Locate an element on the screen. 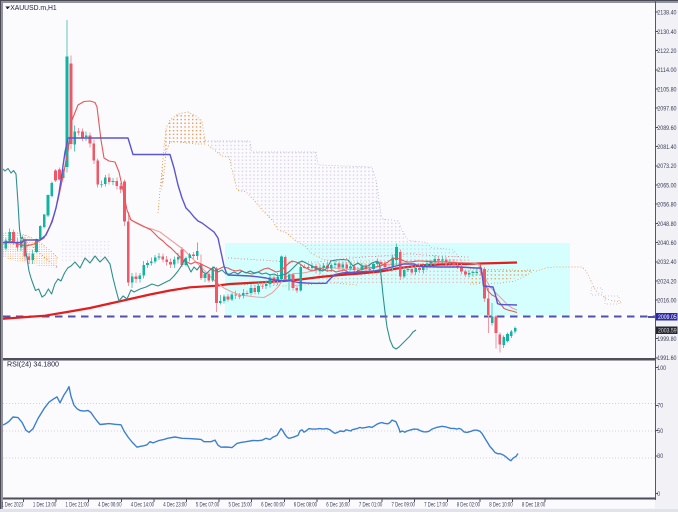  svg-text: 2073.20 is located at coordinates (666, 166).